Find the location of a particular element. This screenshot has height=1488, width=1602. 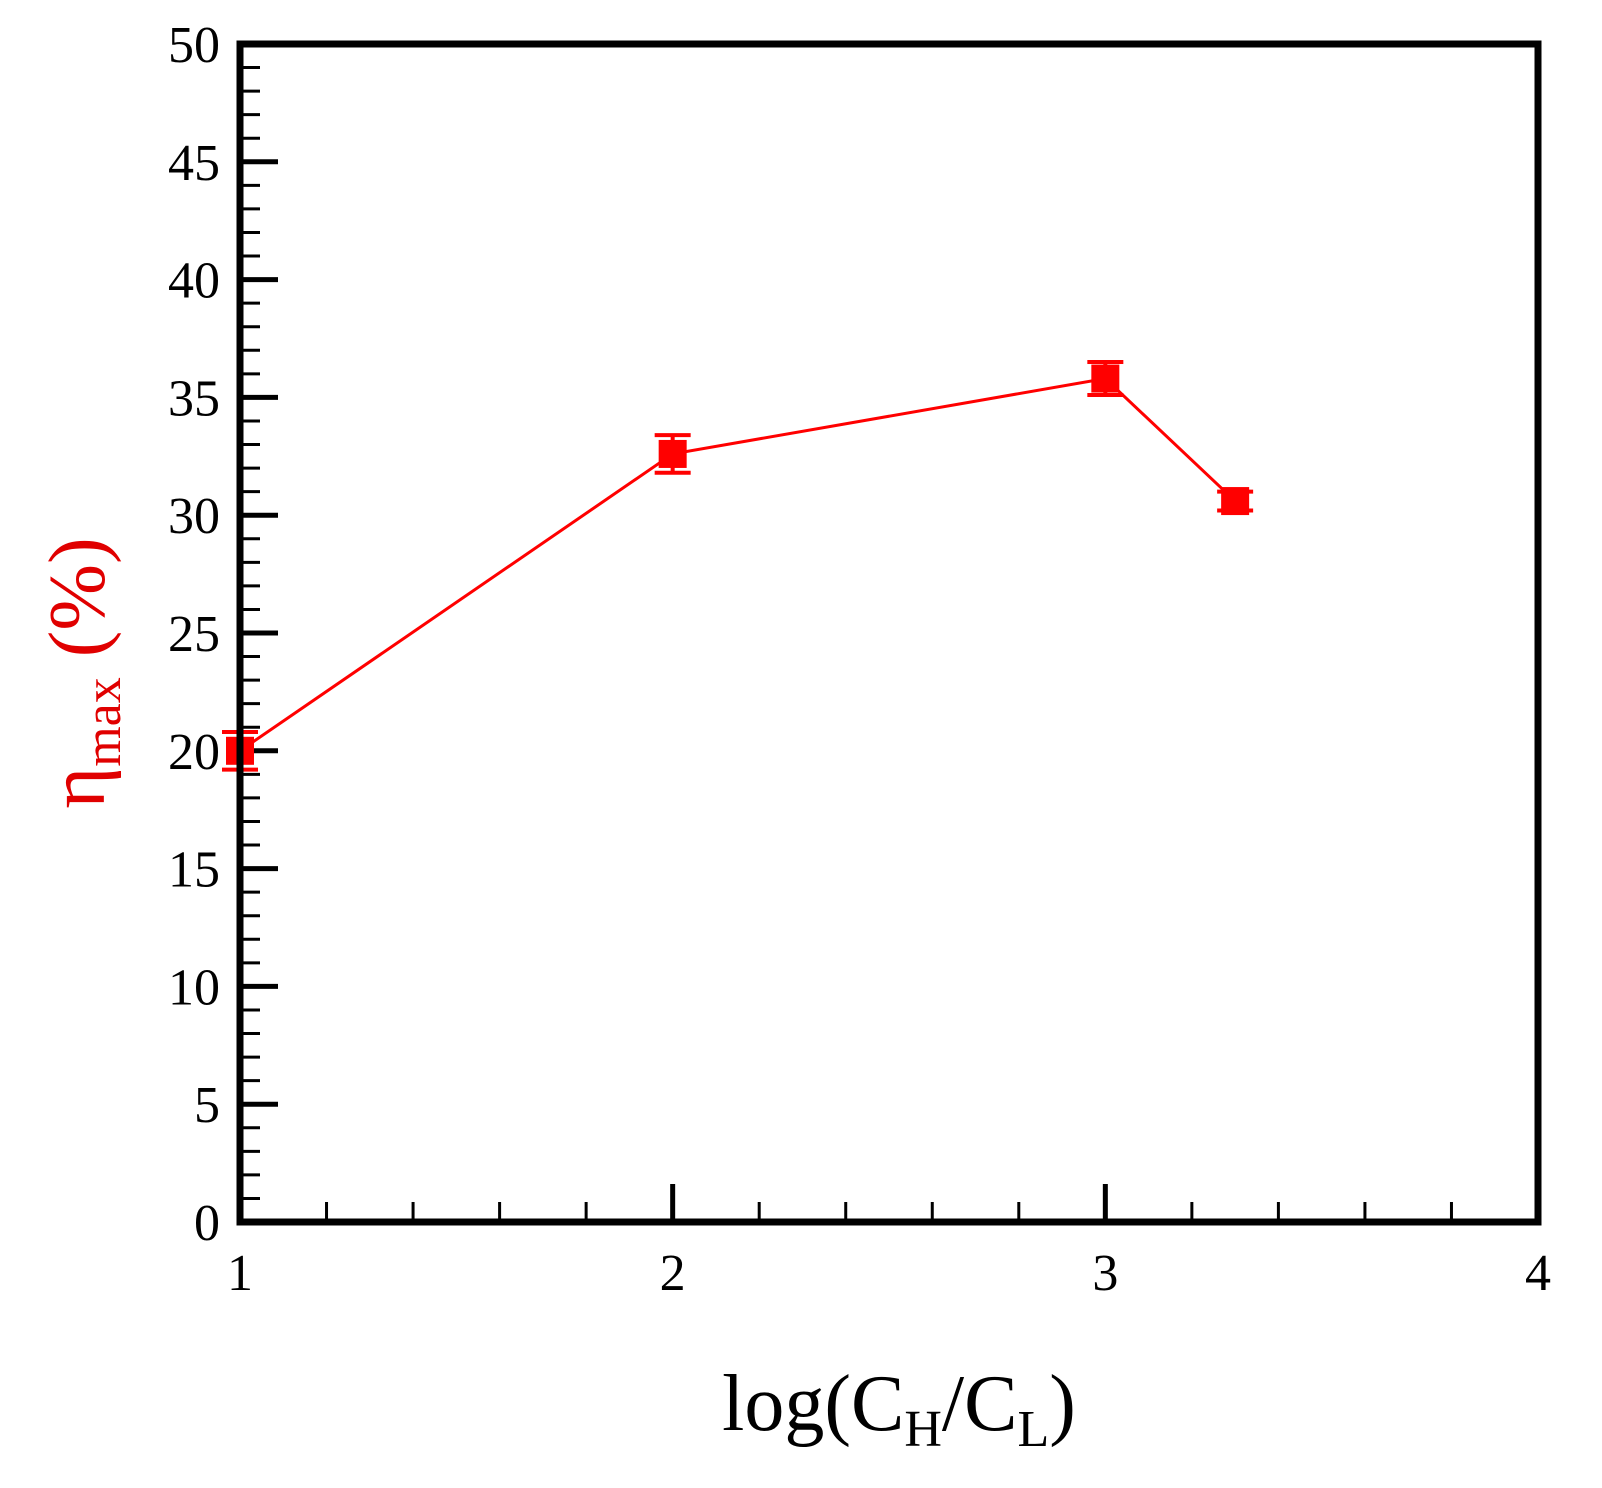

y-tick-label: 30 is located at coordinates (194, 516).